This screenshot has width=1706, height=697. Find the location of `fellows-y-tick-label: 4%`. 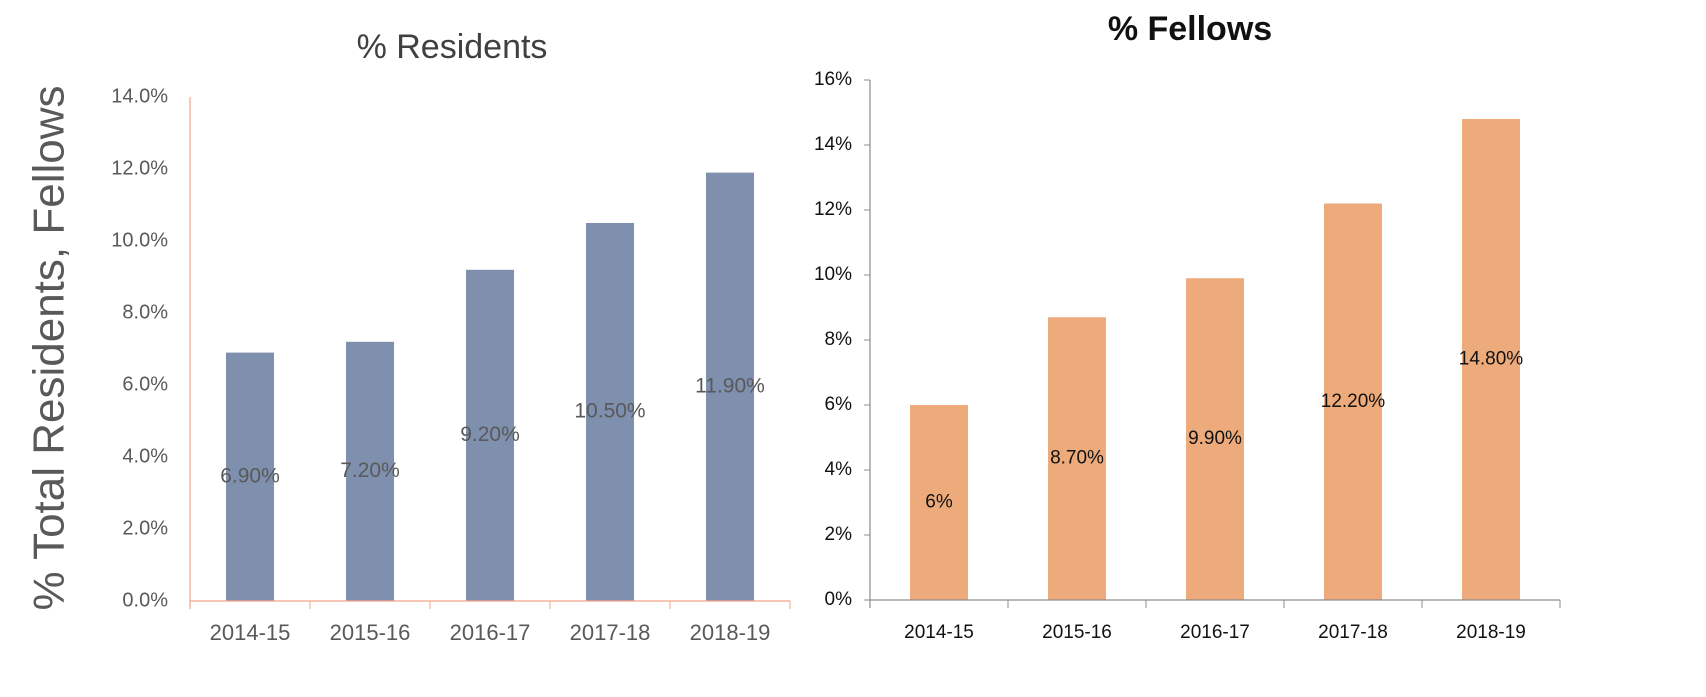

fellows-y-tick-label: 4% is located at coordinates (839, 469).